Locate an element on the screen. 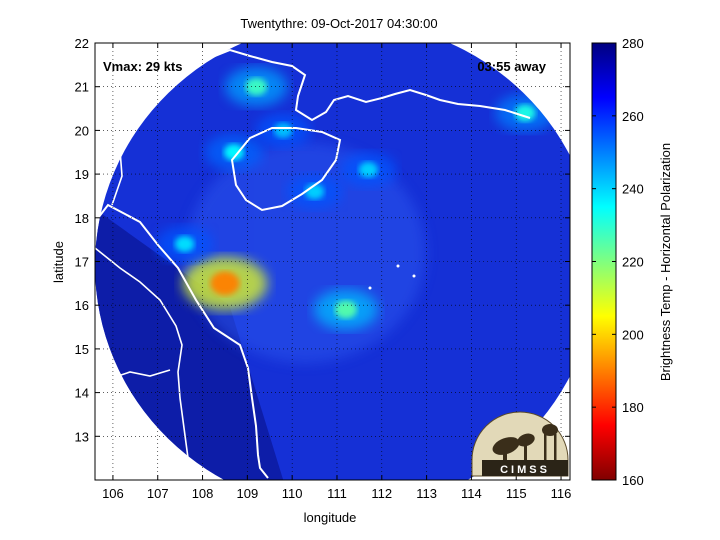 Image resolution: width=720 pixels, height=540 pixels. y-tick-label: 18 is located at coordinates (82, 218).